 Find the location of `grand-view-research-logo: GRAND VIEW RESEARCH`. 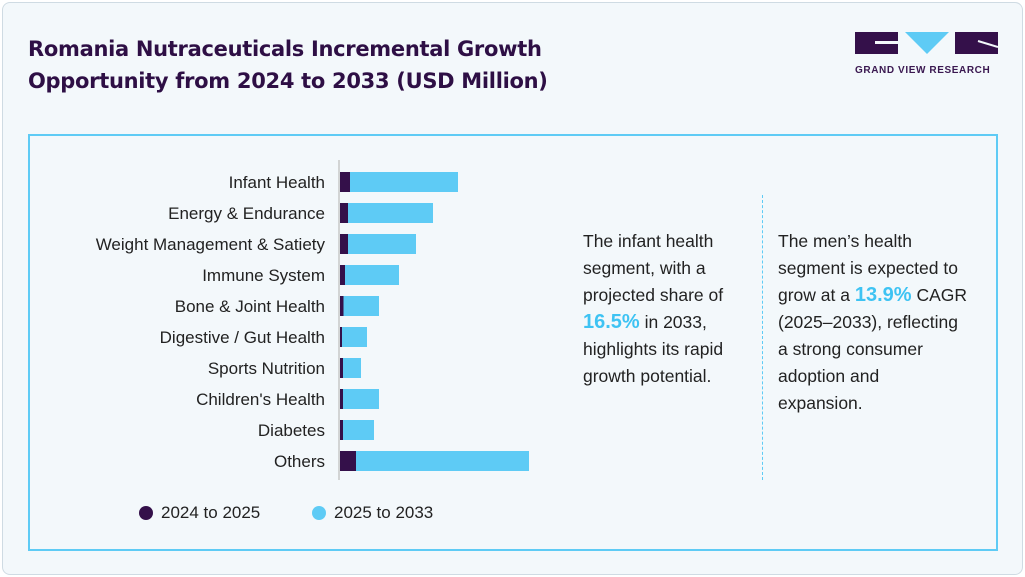

grand-view-research-logo: GRAND VIEW RESEARCH is located at coordinates (927, 54).